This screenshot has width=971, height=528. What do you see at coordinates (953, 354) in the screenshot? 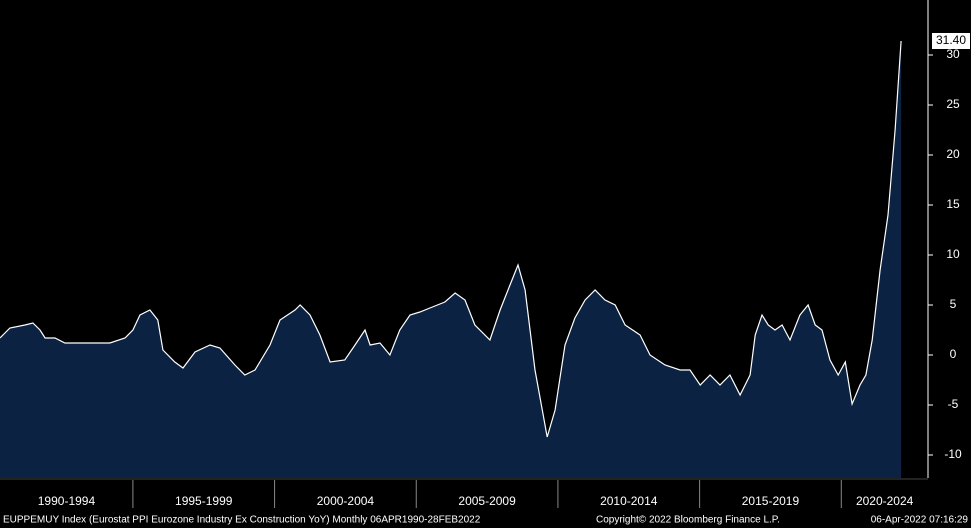
I see `y-tick-label: 0` at bounding box center [953, 354].